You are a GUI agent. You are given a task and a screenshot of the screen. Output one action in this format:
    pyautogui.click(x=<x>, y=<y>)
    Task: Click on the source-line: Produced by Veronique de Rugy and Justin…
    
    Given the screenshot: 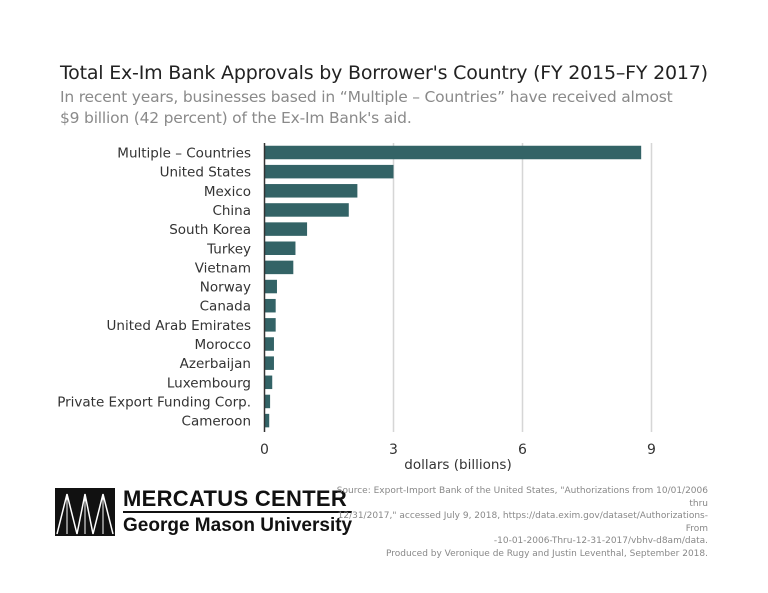 What is the action you would take?
    pyautogui.click(x=547, y=553)
    